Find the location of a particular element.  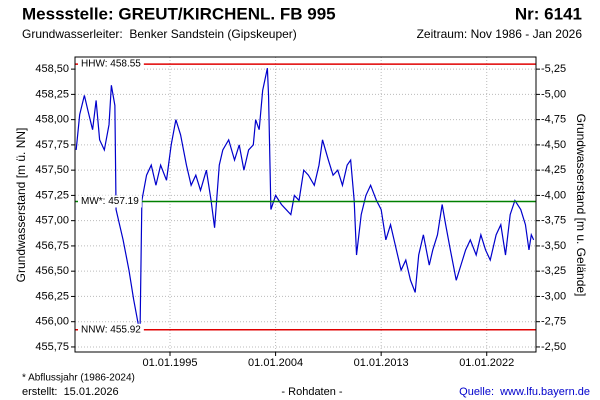

y2-tick-label: -3,50 is located at coordinates (553, 246).